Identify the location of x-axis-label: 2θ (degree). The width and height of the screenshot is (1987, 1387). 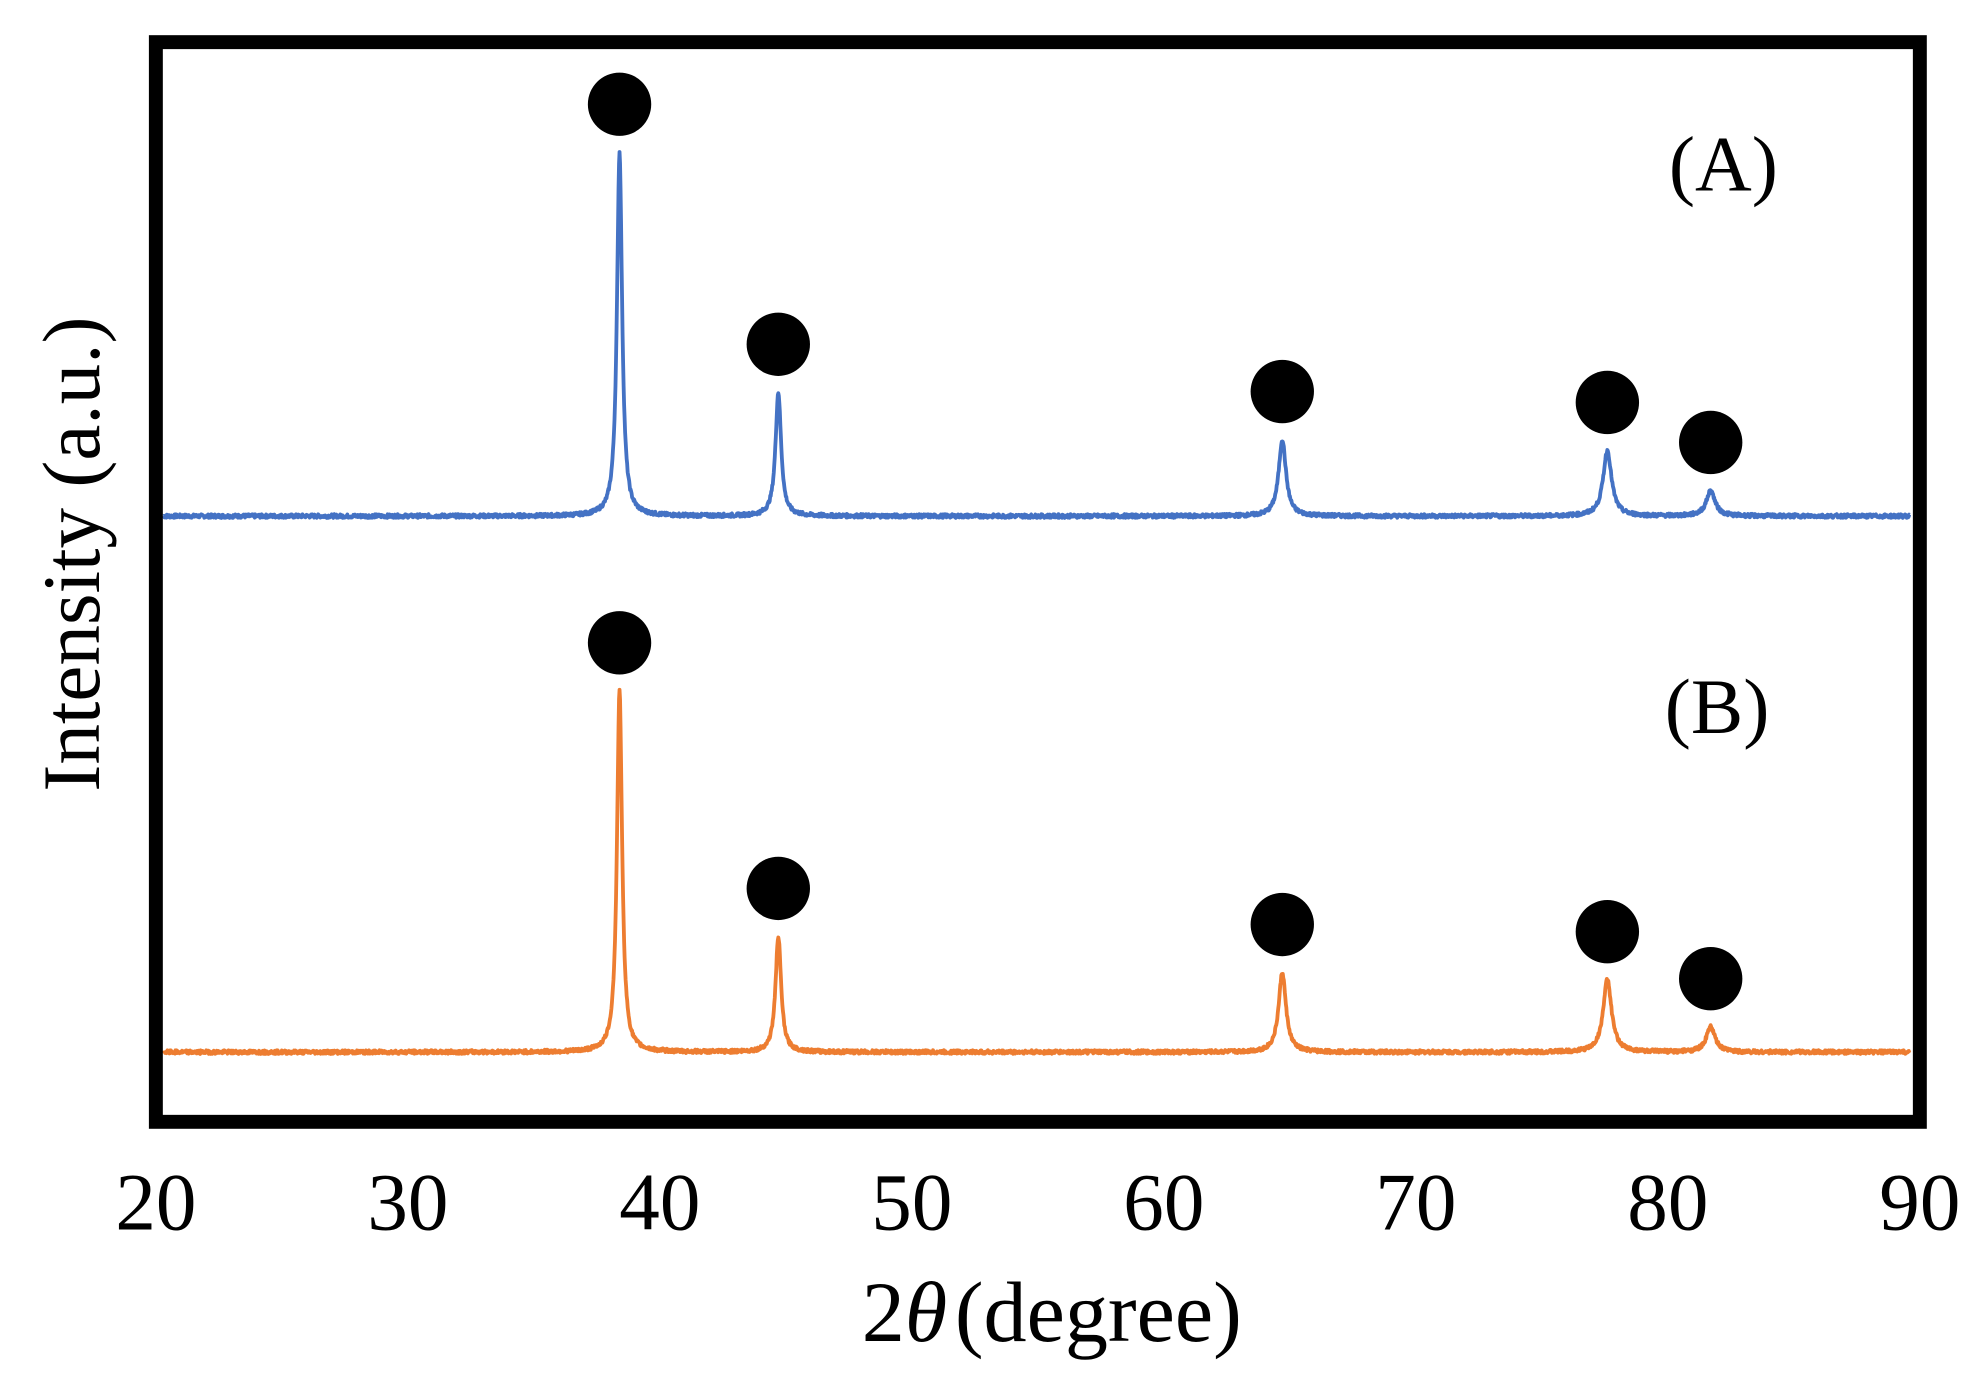
(1052, 1312).